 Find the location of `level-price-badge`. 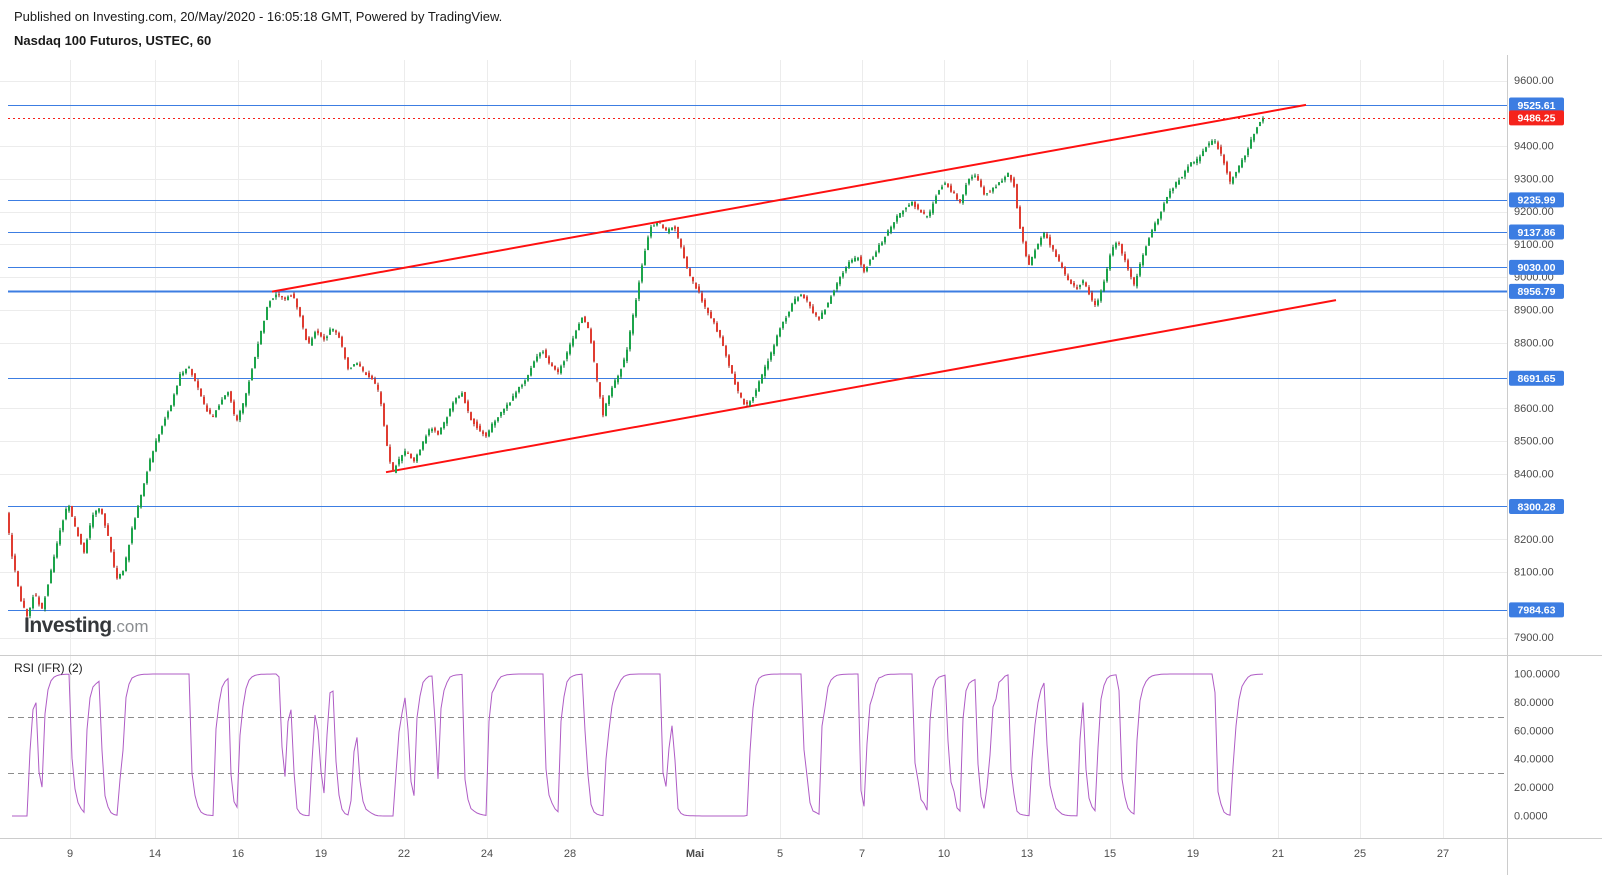

level-price-badge is located at coordinates (1536, 610).